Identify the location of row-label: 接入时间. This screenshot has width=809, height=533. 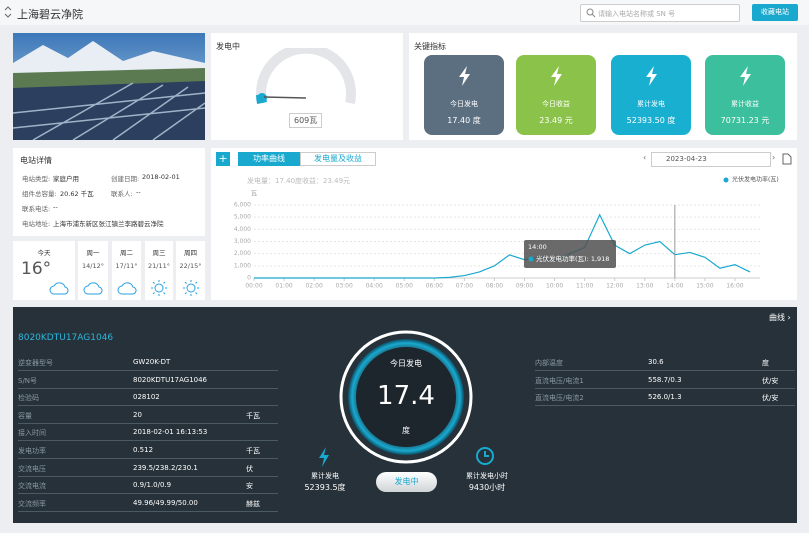
(32, 433).